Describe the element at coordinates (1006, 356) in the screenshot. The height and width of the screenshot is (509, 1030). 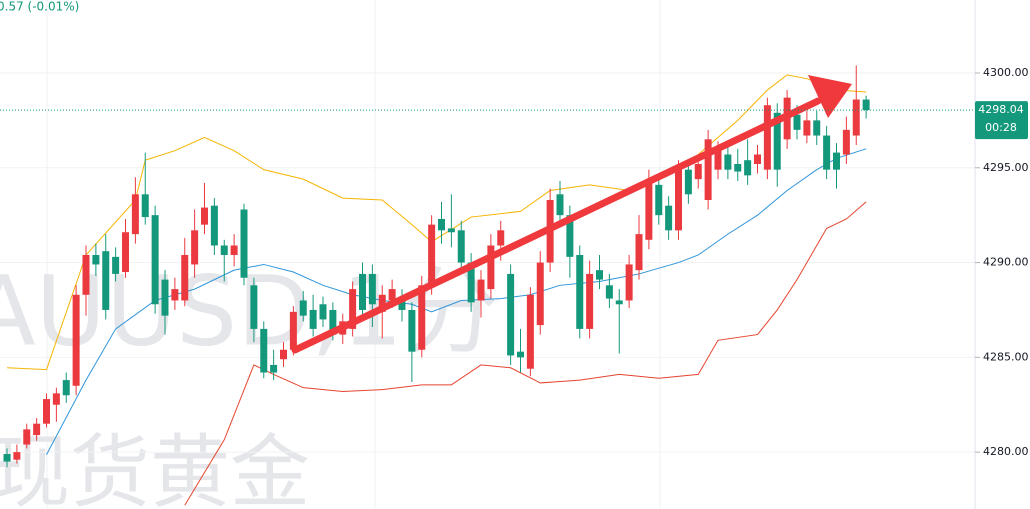
I see `y-tick-label: 4285.00` at that location.